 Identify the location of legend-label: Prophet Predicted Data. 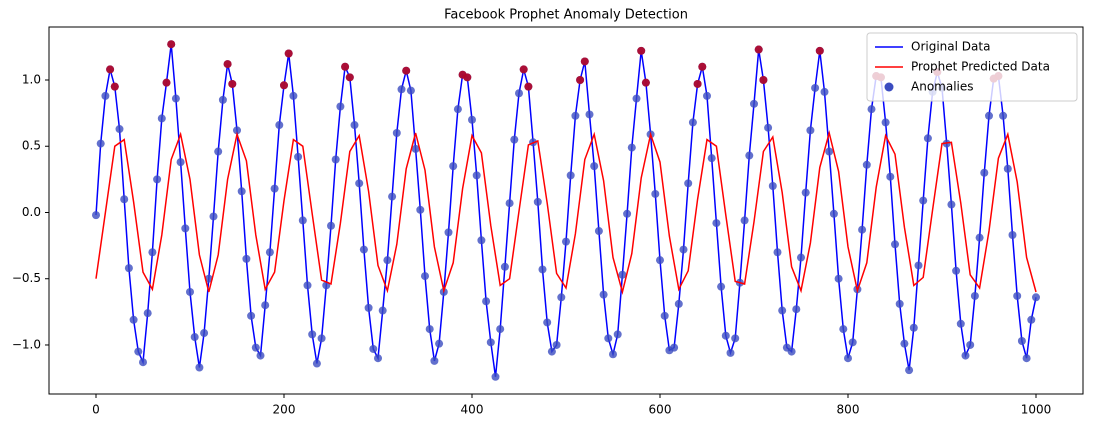
(980, 67).